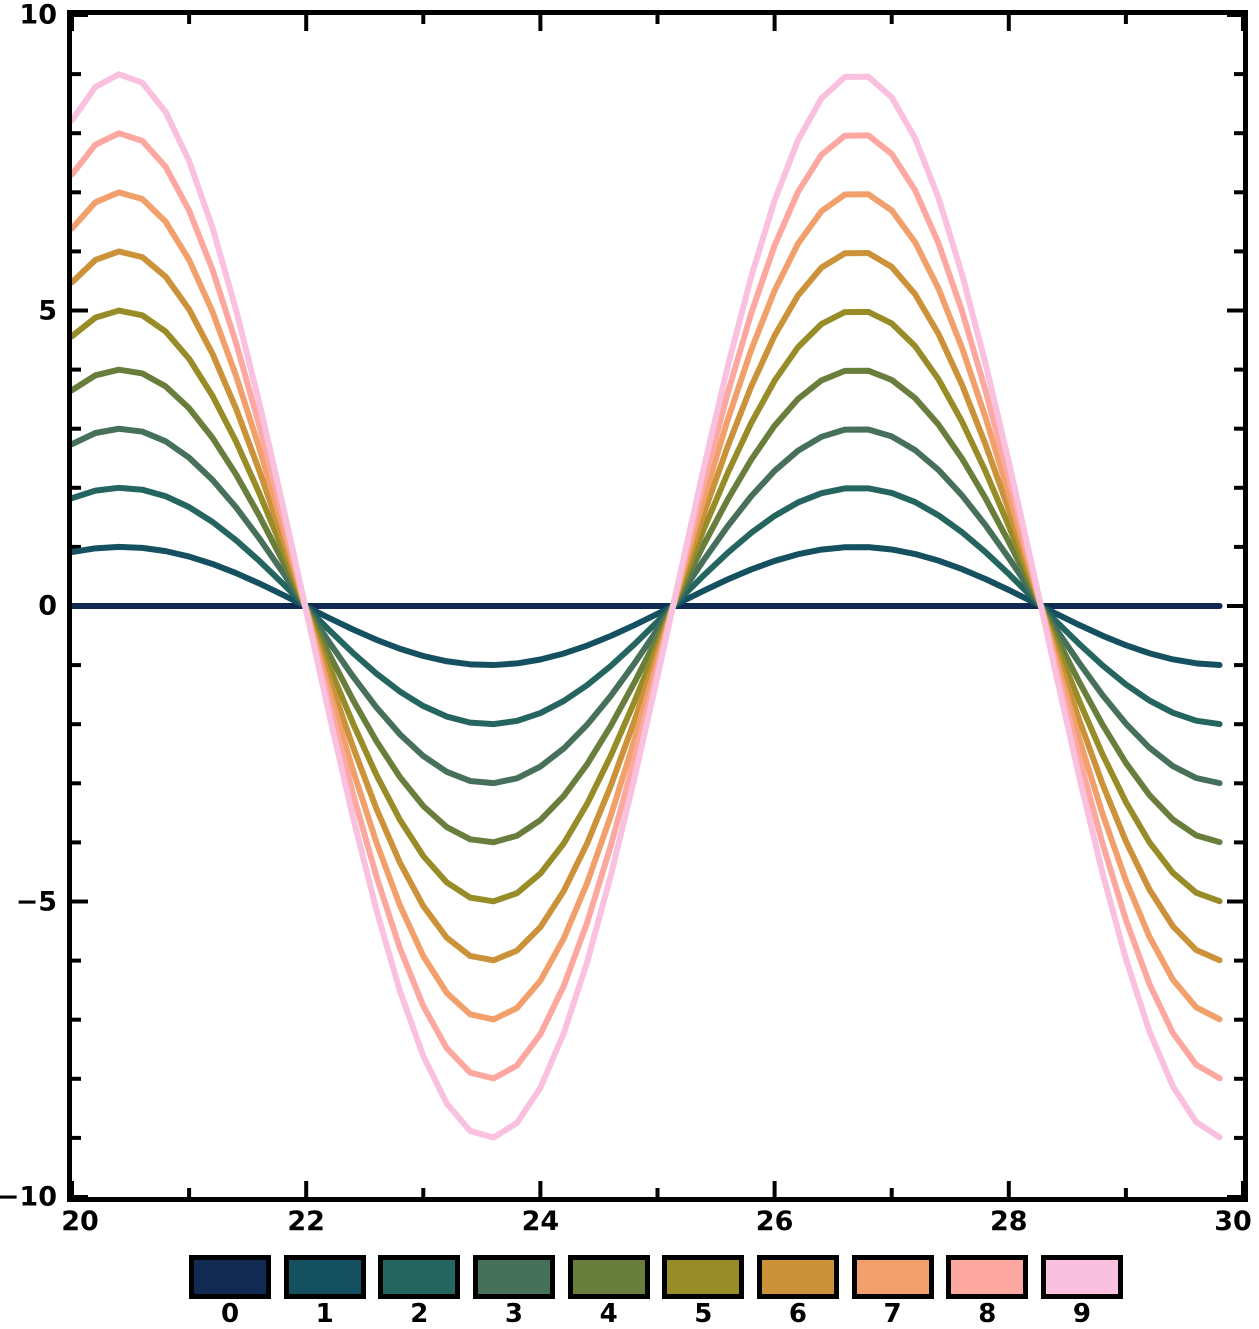 The height and width of the screenshot is (1329, 1259). Describe the element at coordinates (1009, 1221) in the screenshot. I see `x-tick-label: 28` at that location.